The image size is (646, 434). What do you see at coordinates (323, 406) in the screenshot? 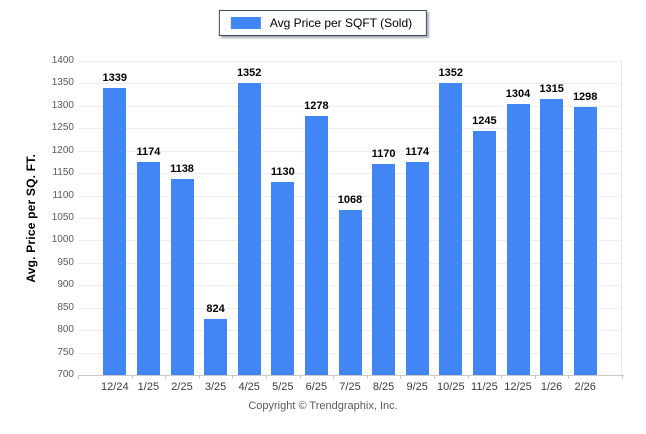
I see `copyright-text: Copyright © Trendgraphix, Inc.` at bounding box center [323, 406].